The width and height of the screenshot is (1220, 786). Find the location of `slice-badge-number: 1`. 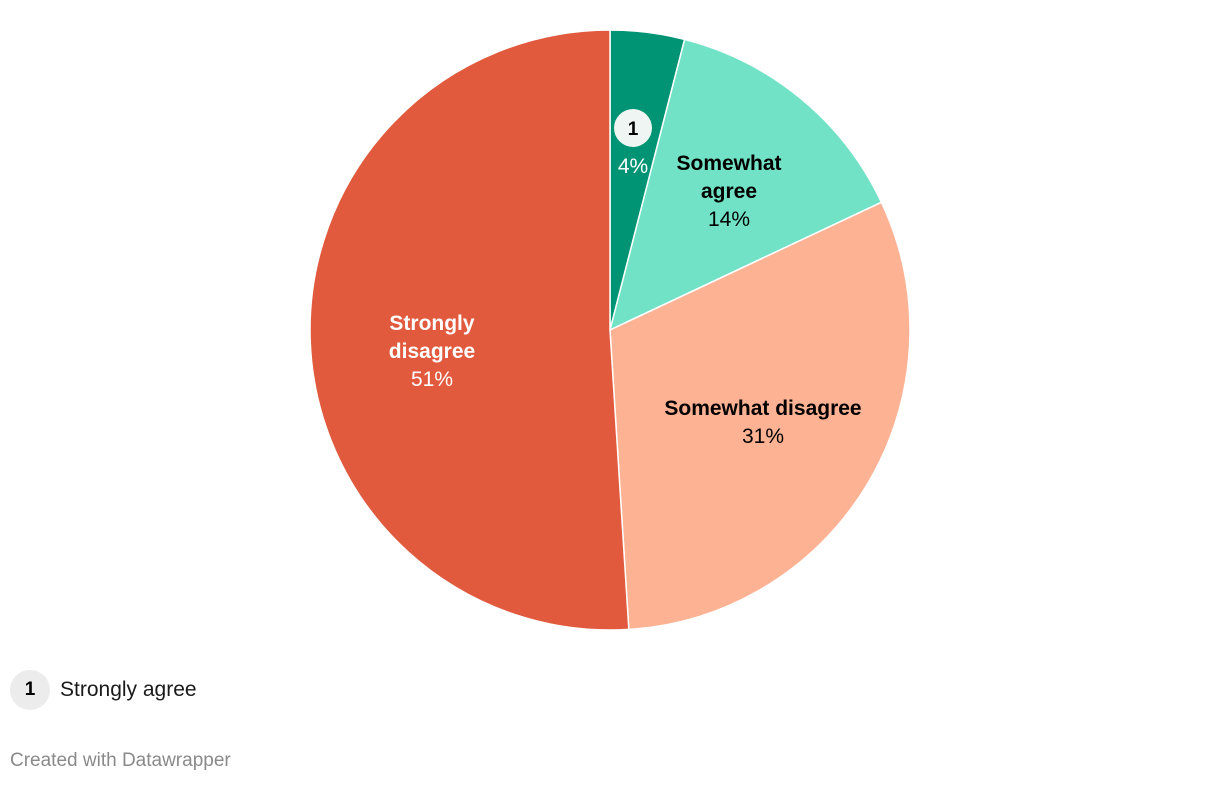

slice-badge-number: 1 is located at coordinates (633, 129).